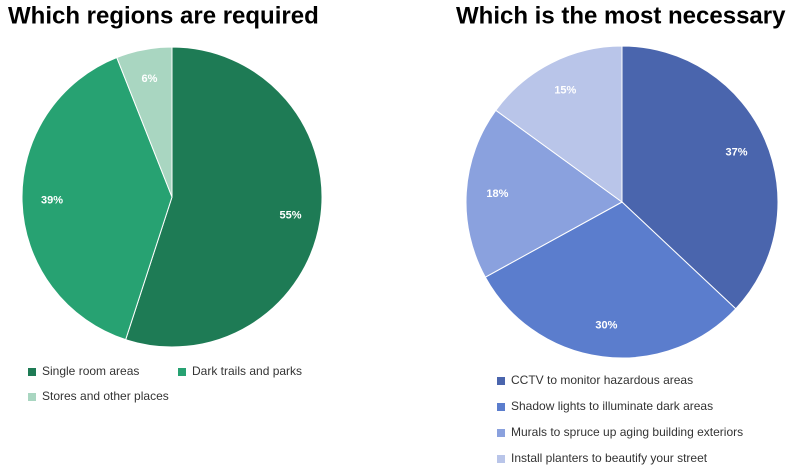 This screenshot has height=466, width=800. Describe the element at coordinates (291, 216) in the screenshot. I see `slice-label: 55%` at that location.